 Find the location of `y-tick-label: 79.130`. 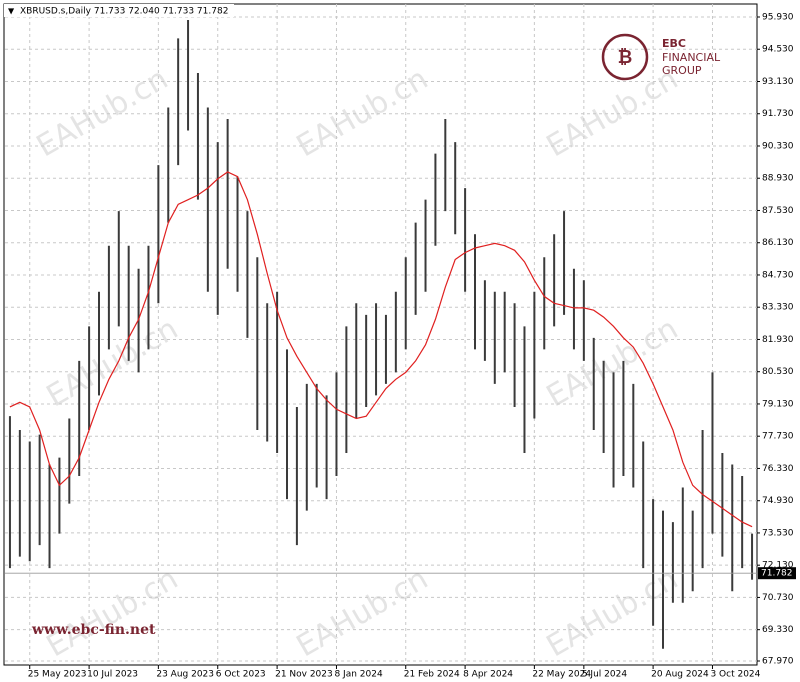

y-tick-label: 79.130 is located at coordinates (778, 404).